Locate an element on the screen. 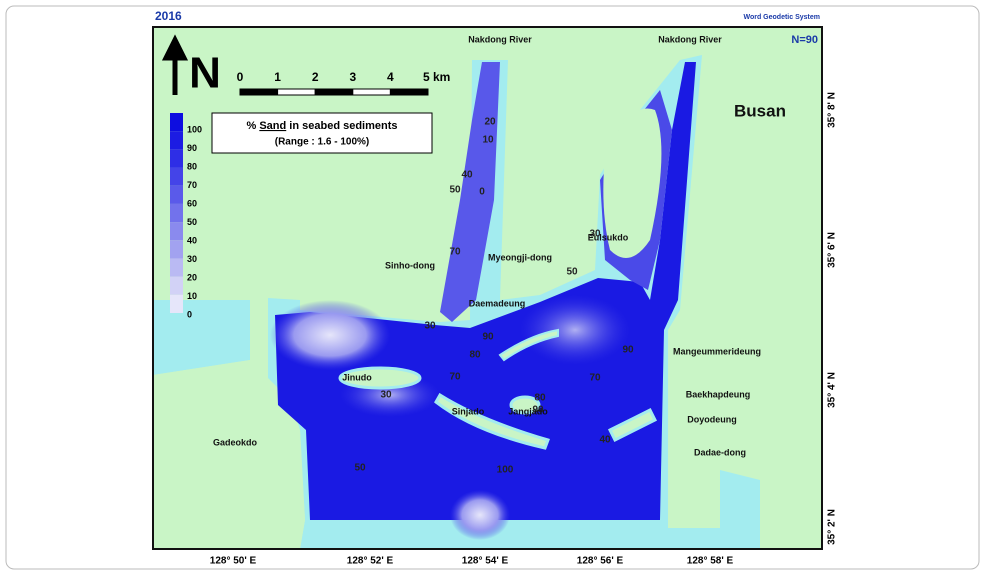  legend-range: (Range : 1.6 - 100%) is located at coordinates (322, 142).